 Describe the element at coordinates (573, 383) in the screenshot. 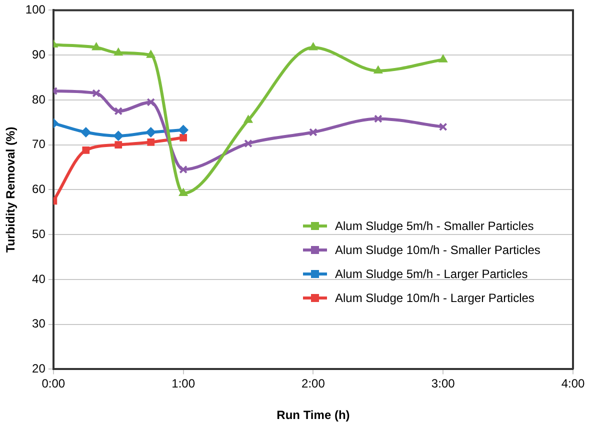

I see `x-tick-label: 4:00` at that location.